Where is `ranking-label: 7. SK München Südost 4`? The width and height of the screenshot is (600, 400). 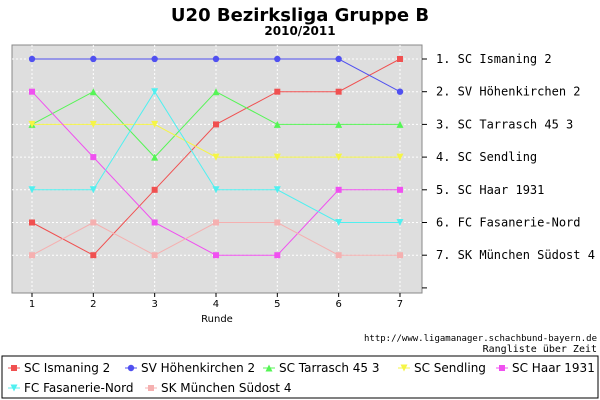 ranking-label: 7. SK München Südost 4 is located at coordinates (515, 255).